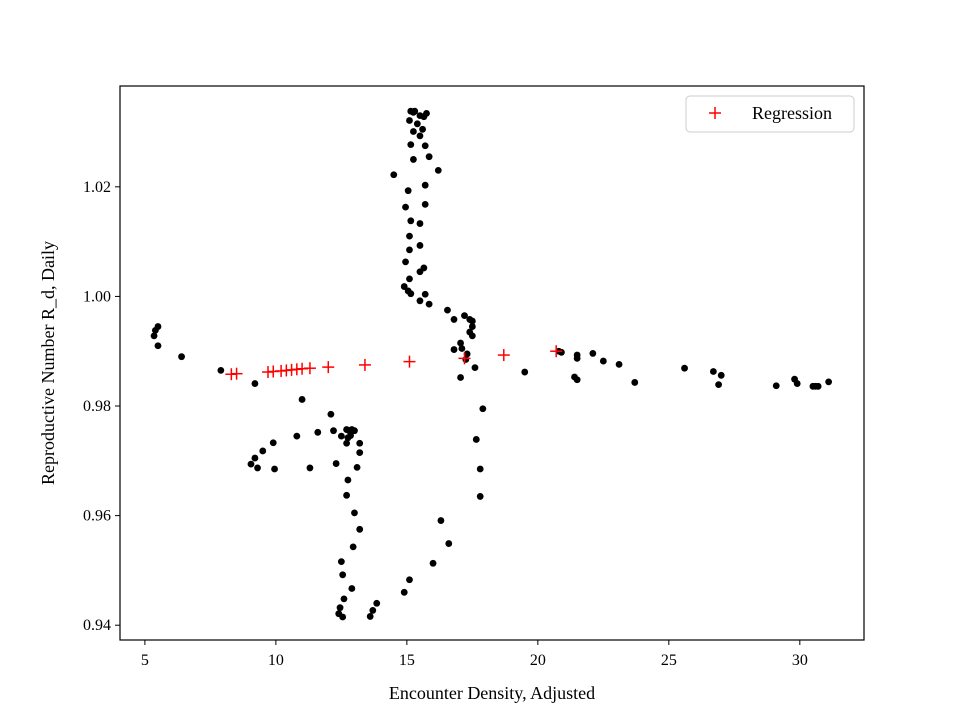 This screenshot has width=960, height=720. What do you see at coordinates (669, 660) in the screenshot?
I see `x-tick-label: 25` at bounding box center [669, 660].